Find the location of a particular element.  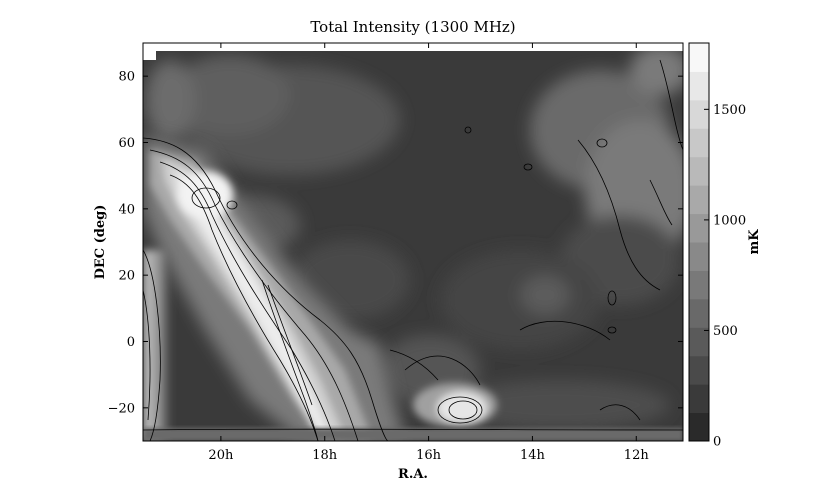

y-tick-label: 80 is located at coordinates (126, 77).